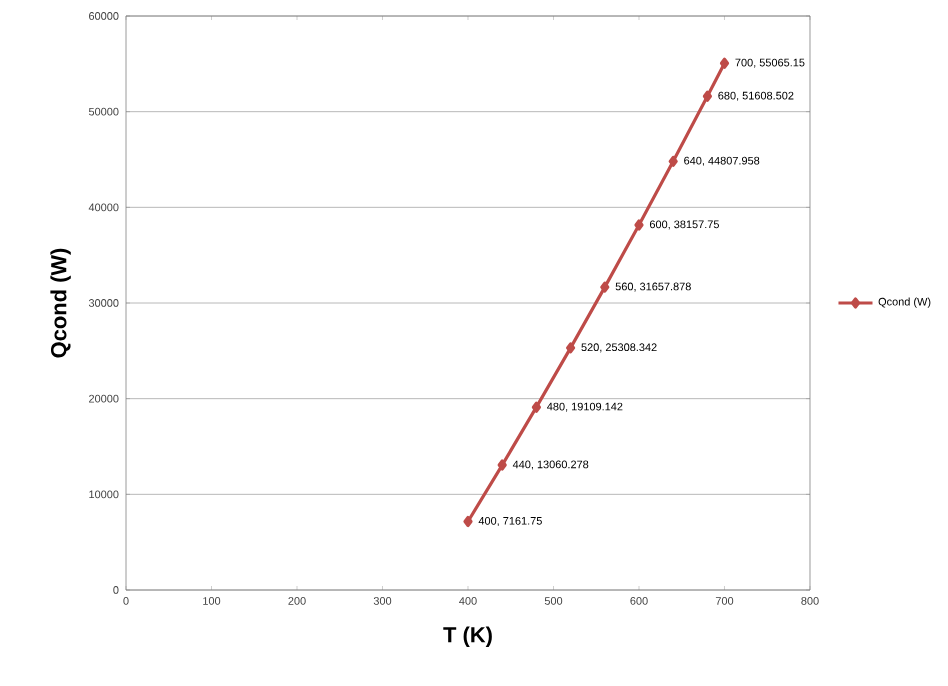  What do you see at coordinates (467, 636) in the screenshot?
I see `x-axis-title: T (K)` at bounding box center [467, 636].